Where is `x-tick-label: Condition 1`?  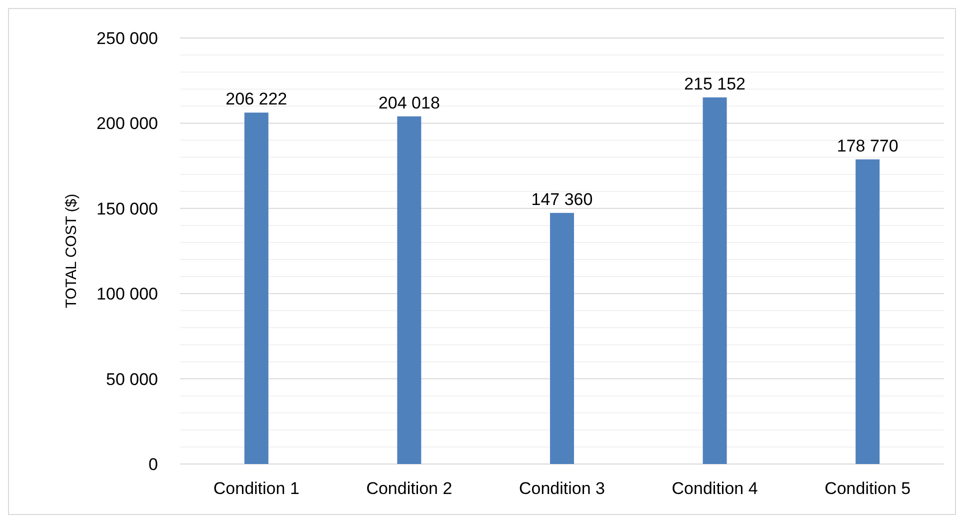
x-tick-label: Condition 1 is located at coordinates (256, 488).